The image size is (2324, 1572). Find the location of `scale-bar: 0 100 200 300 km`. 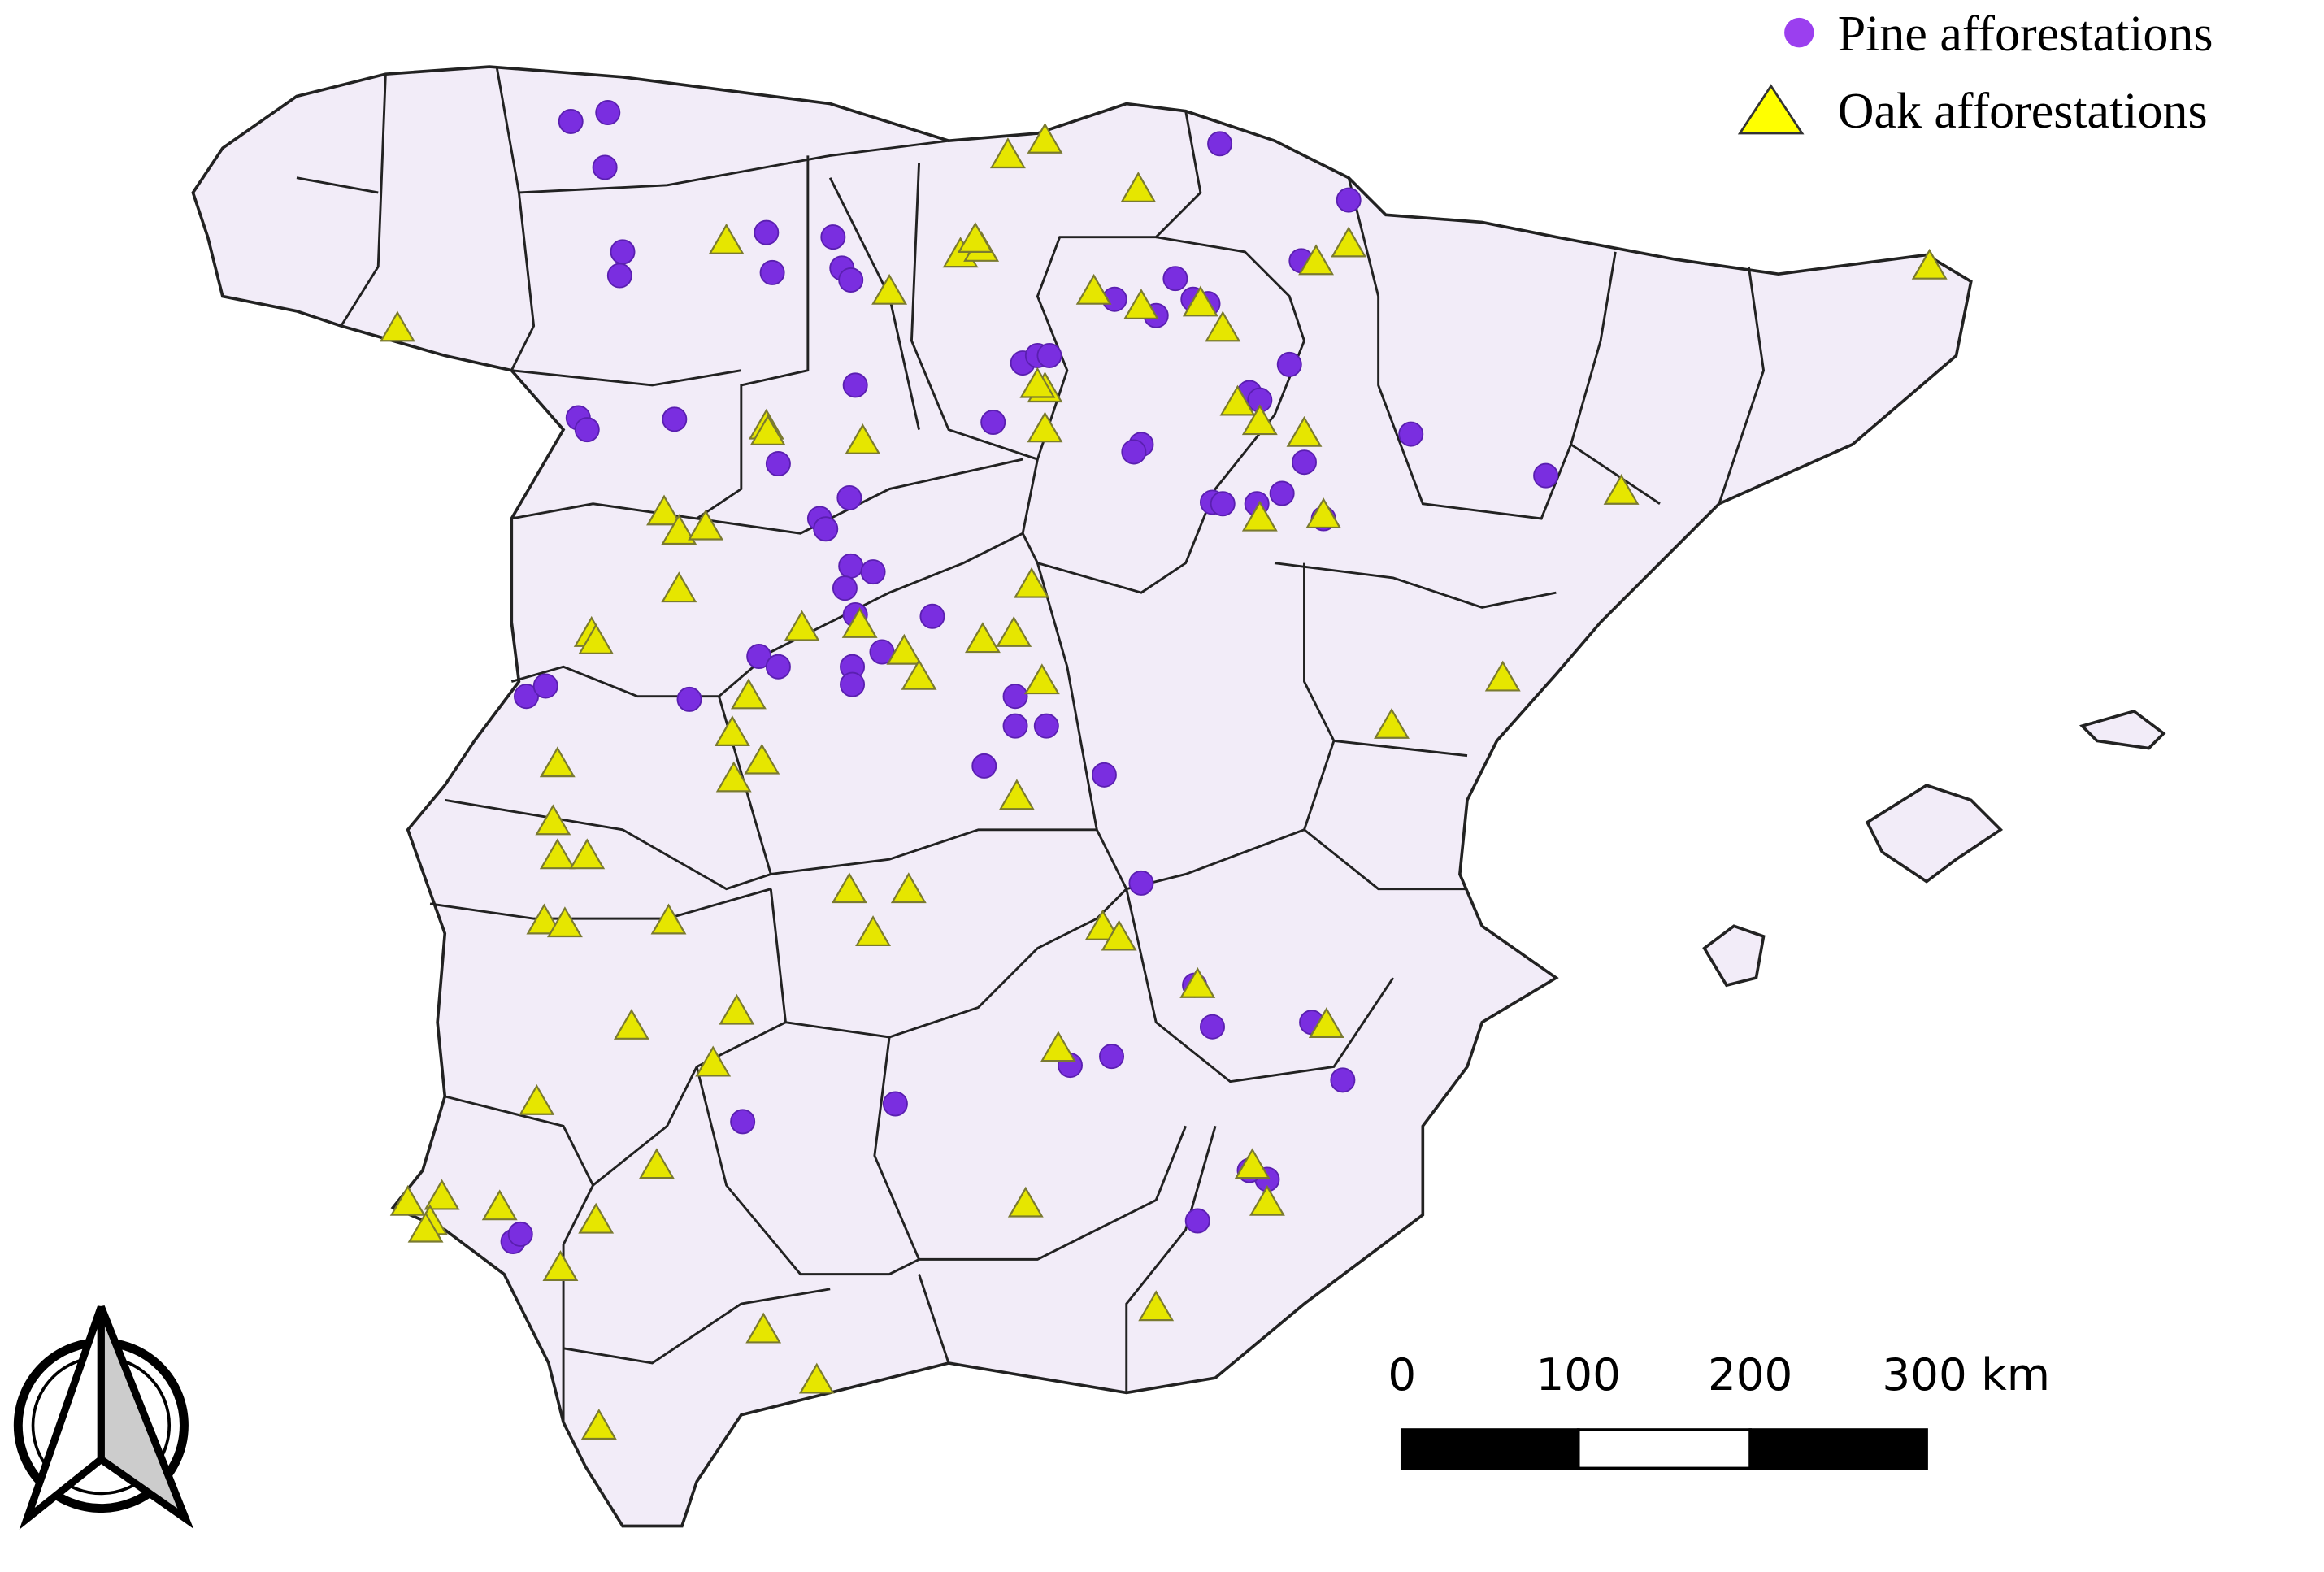

scale-bar: 0 100 200 300 km is located at coordinates (1719, 1409).